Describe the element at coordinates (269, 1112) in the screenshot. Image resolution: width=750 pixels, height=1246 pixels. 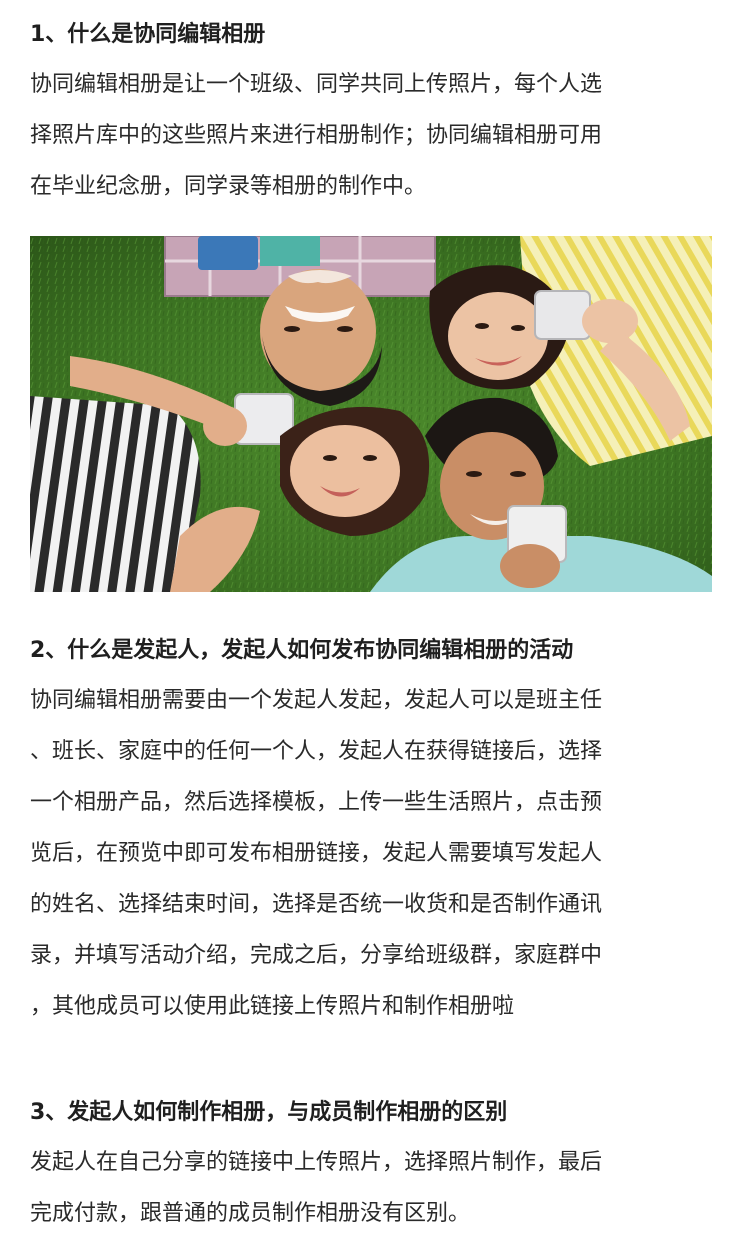
I see `section-3-heading: 3、发起人如何制作相册，与成员制作相册的区别` at that location.